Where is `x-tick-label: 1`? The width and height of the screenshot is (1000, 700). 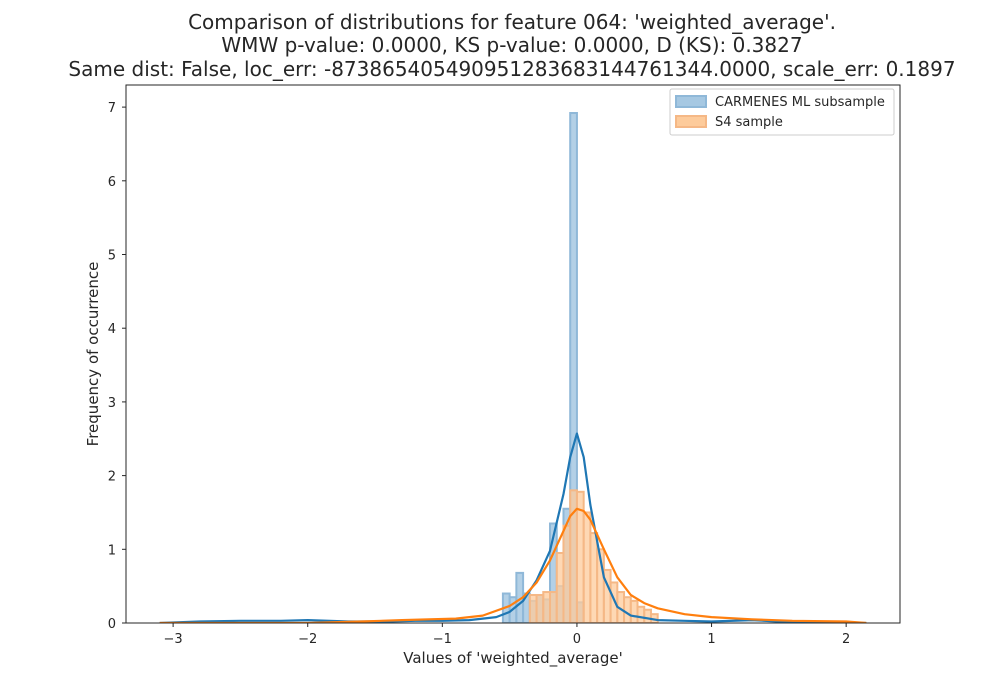
x-tick-label: 1 is located at coordinates (711, 639).